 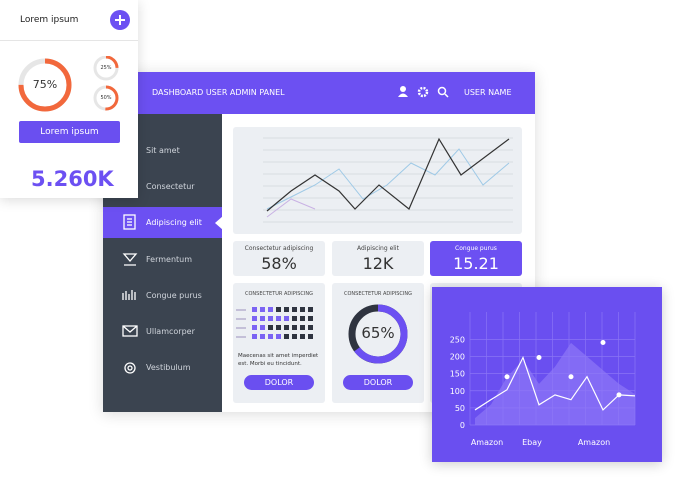 I want to click on card-donuts, so click(x=68, y=84).